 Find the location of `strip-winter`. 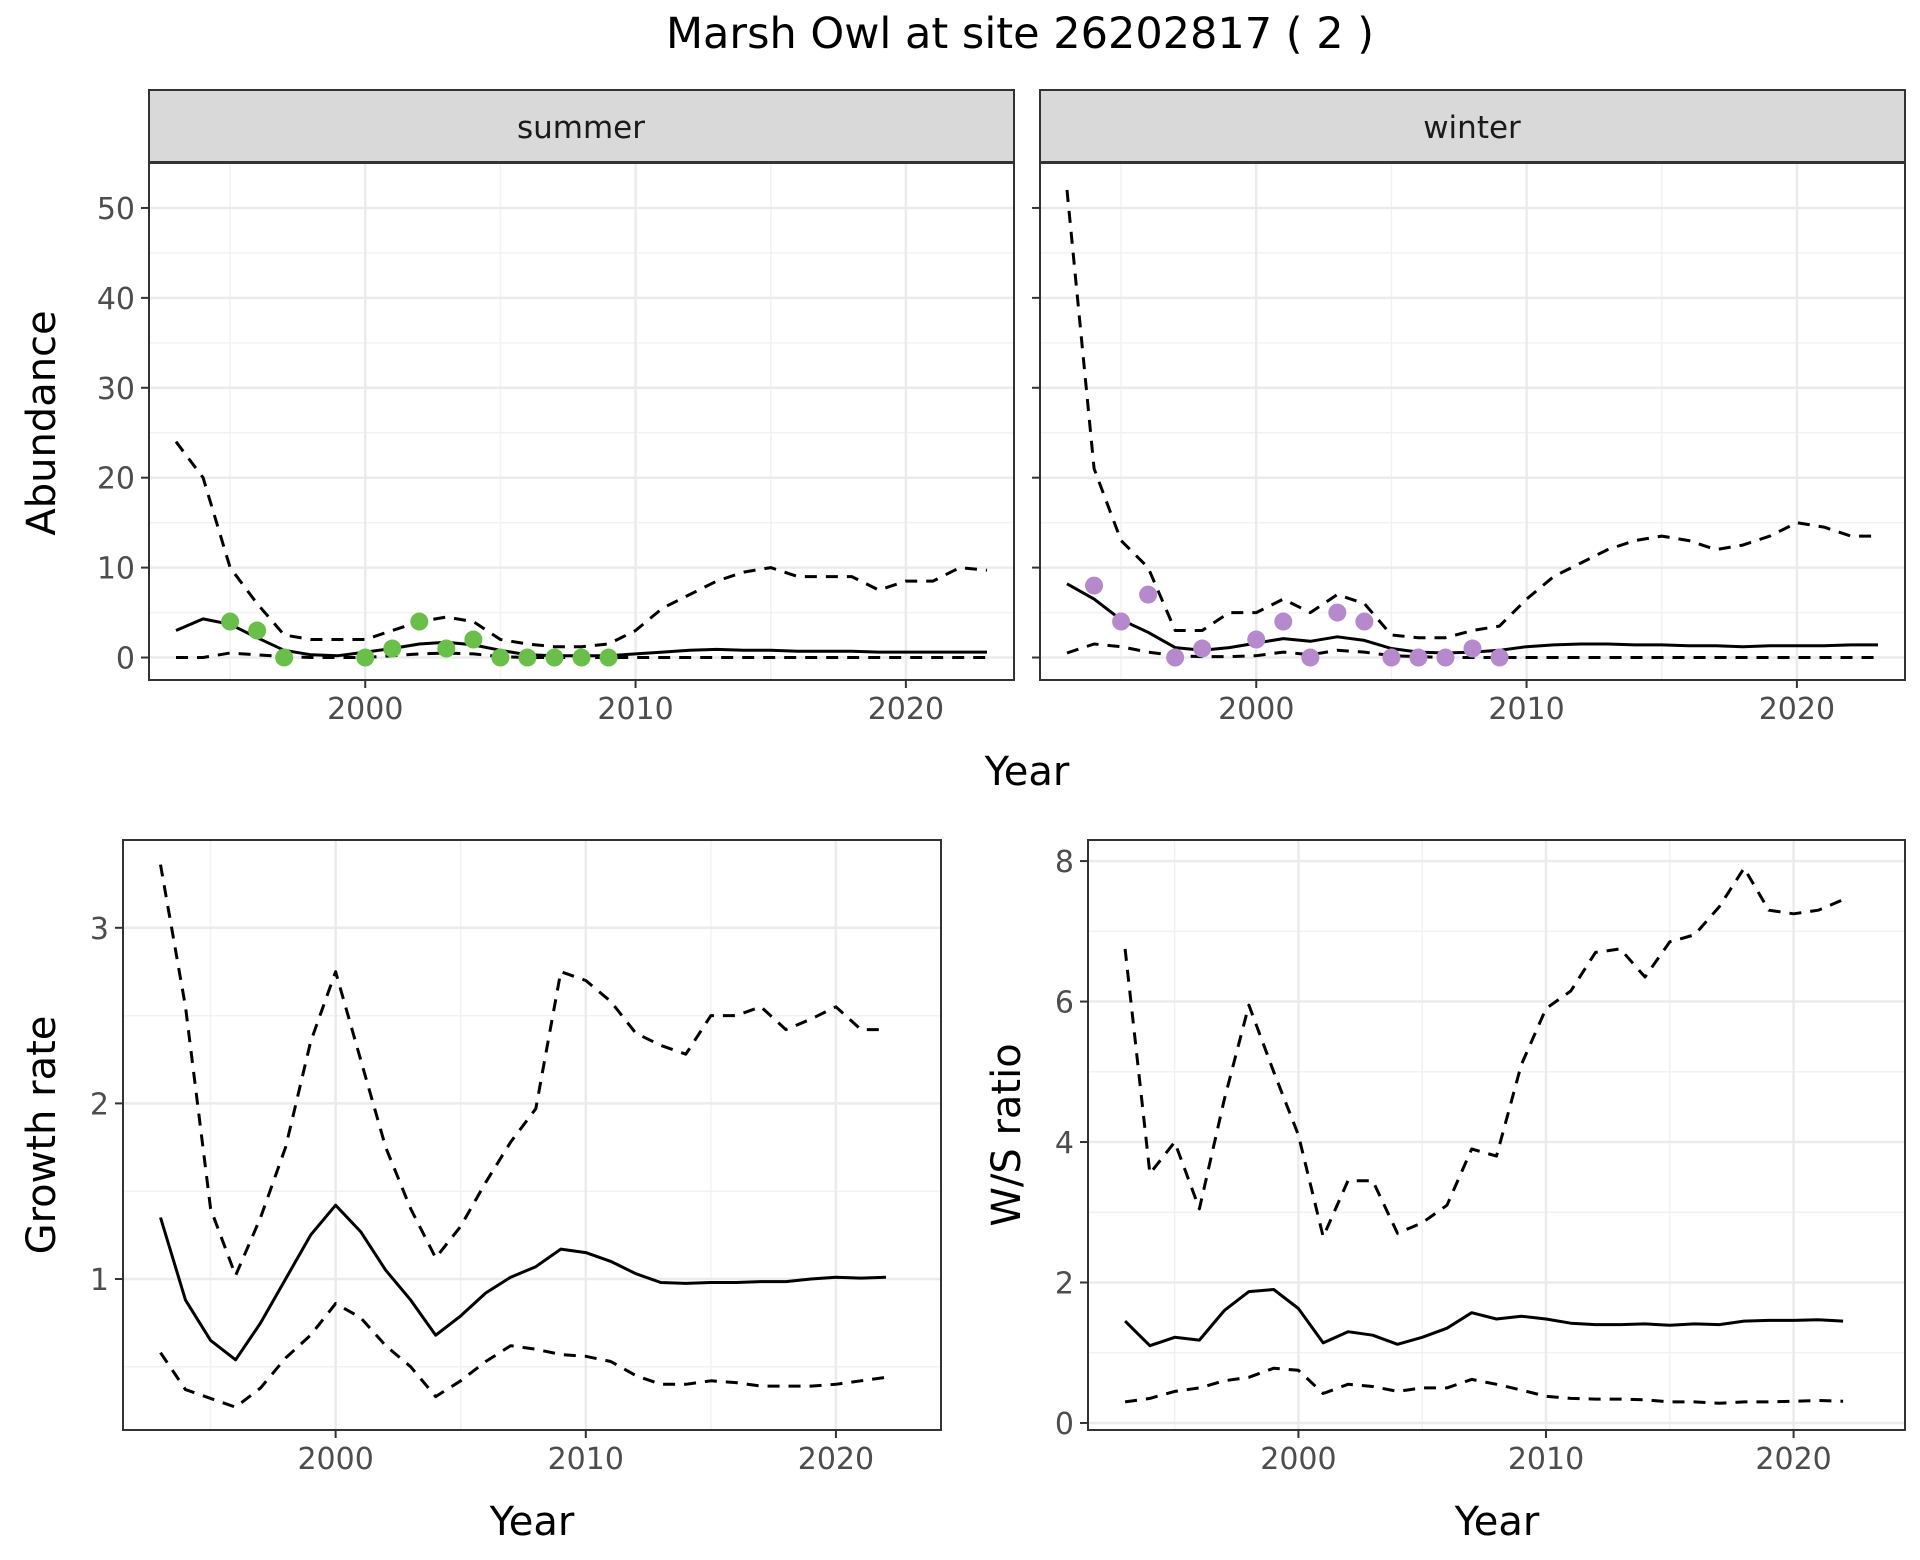

strip-winter is located at coordinates (1472, 126).